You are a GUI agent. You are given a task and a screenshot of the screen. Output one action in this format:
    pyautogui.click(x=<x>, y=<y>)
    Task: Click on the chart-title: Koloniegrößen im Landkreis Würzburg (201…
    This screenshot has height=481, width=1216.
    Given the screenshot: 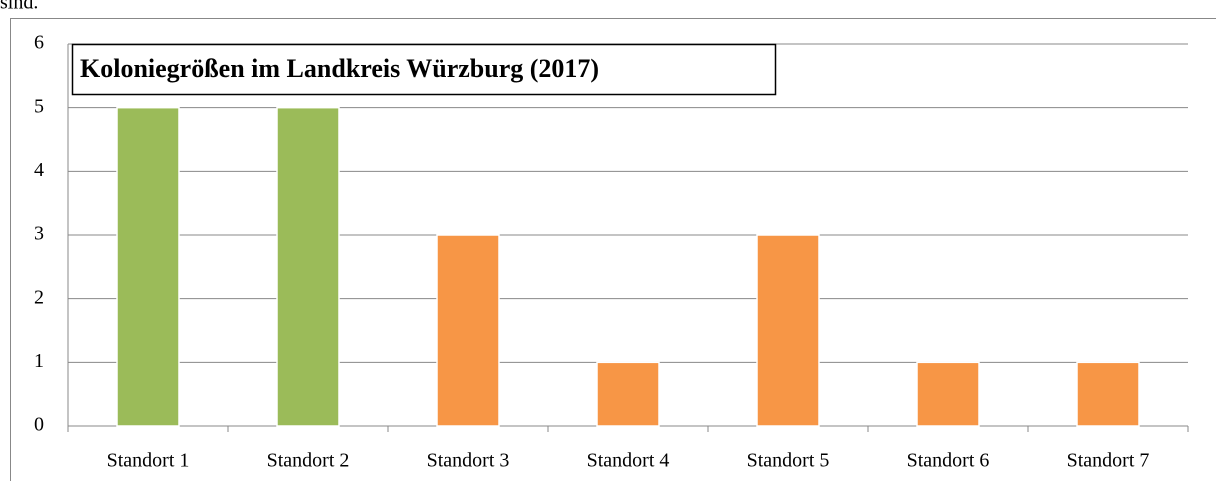 What is the action you would take?
    pyautogui.click(x=339, y=68)
    